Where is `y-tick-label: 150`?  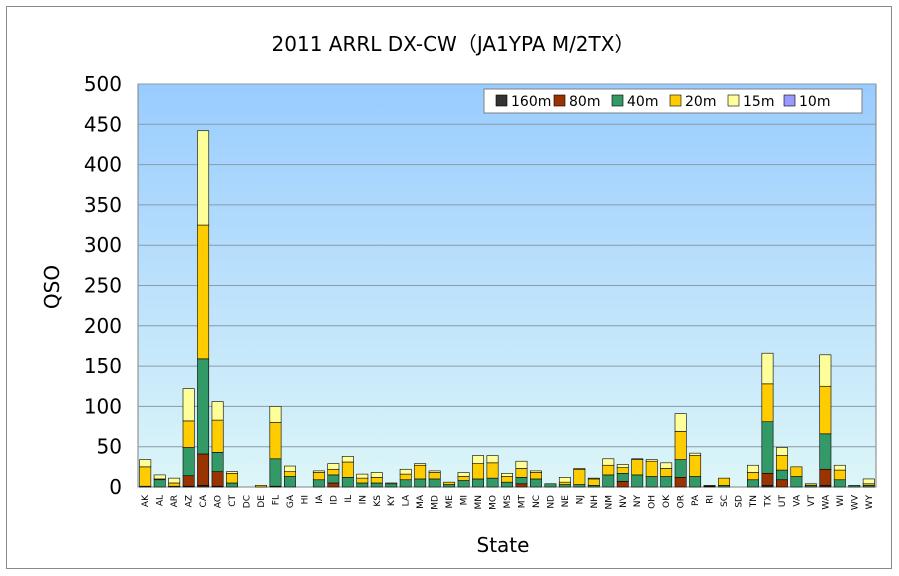
y-tick-label: 150 is located at coordinates (103, 366).